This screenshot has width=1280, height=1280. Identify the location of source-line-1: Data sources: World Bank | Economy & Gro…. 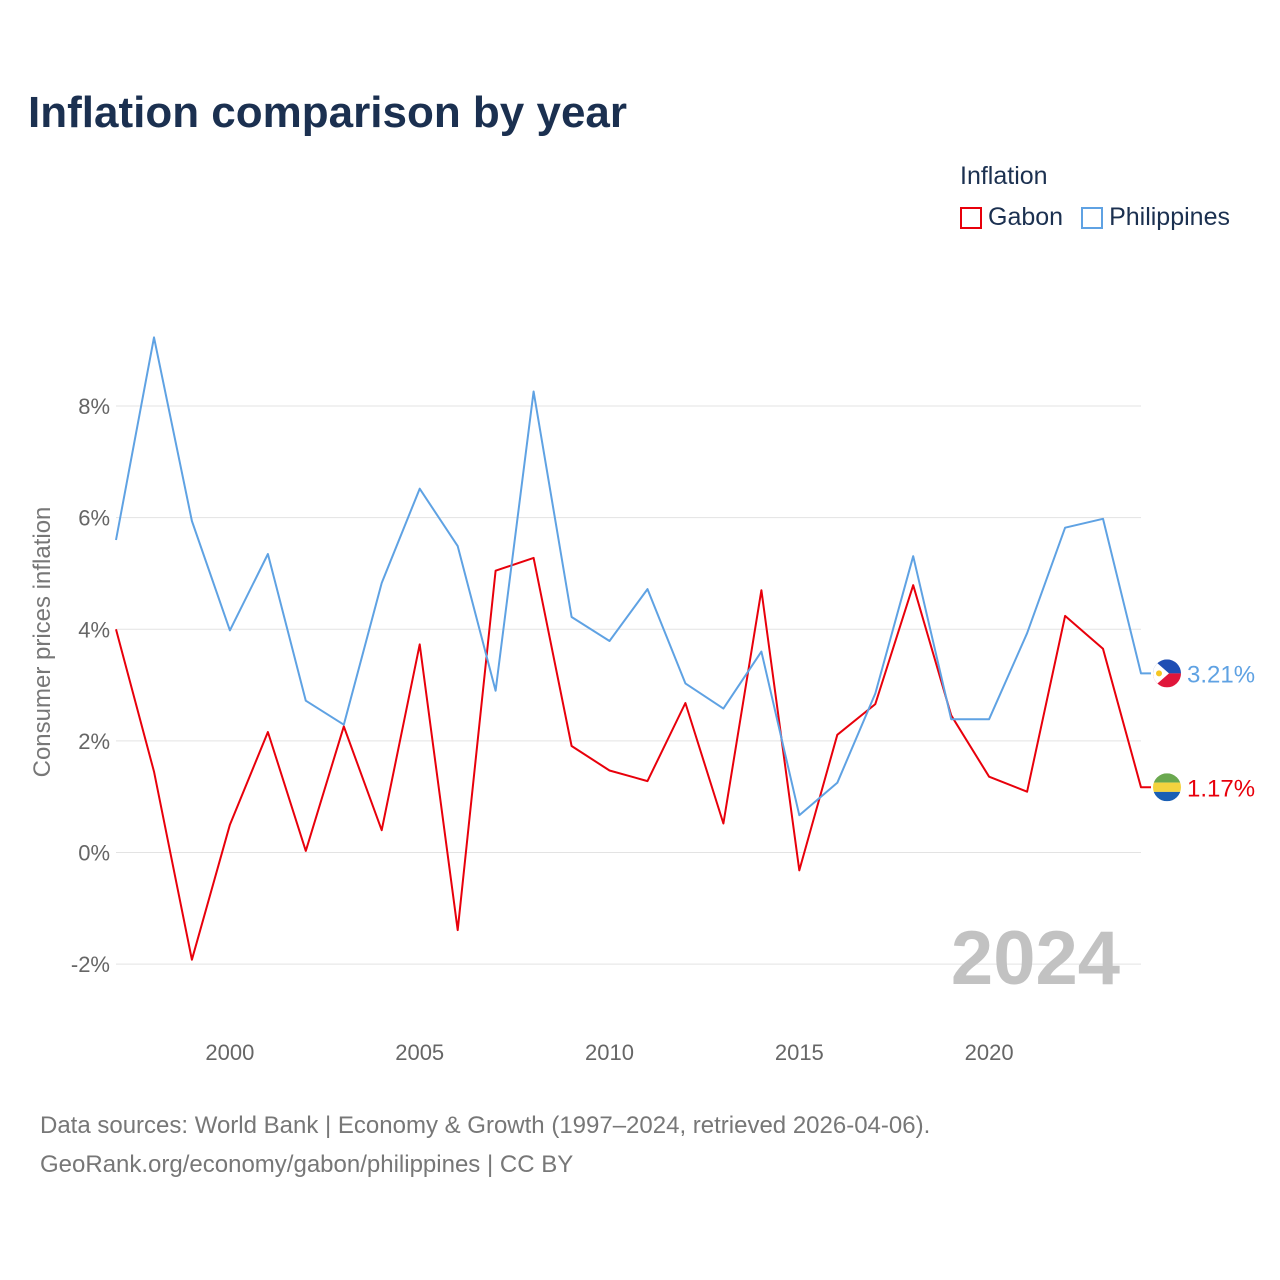
(485, 1125).